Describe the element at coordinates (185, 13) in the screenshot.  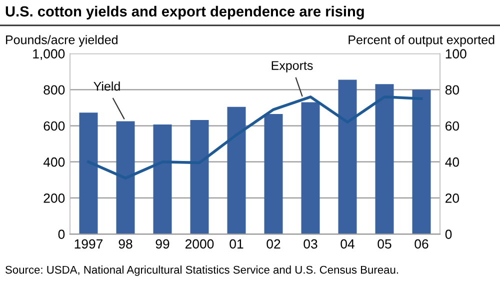
I see `chart-title: U.S. cotton yields and export dependence are rising` at that location.